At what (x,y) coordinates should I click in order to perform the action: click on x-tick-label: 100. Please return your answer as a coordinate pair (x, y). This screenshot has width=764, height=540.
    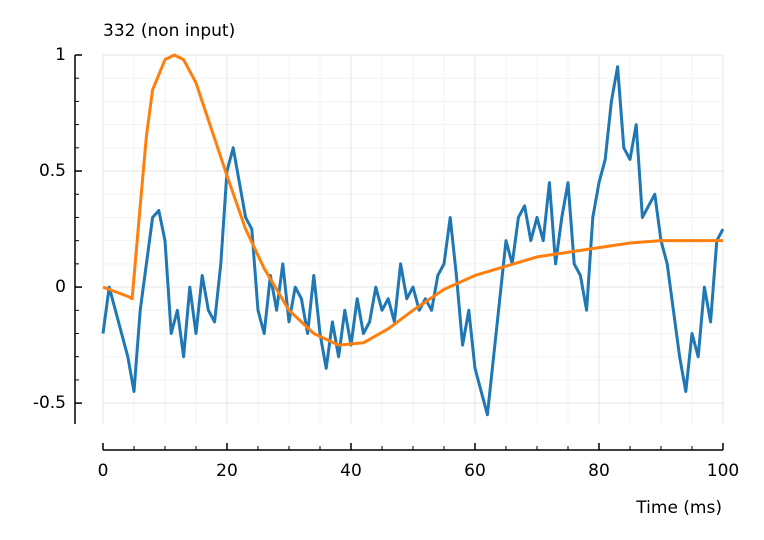
    Looking at the image, I should click on (723, 471).